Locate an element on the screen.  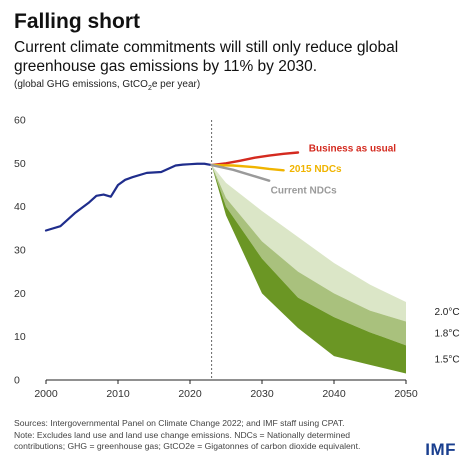
band-label-band_1_5: 1.5°C is located at coordinates (446, 359).